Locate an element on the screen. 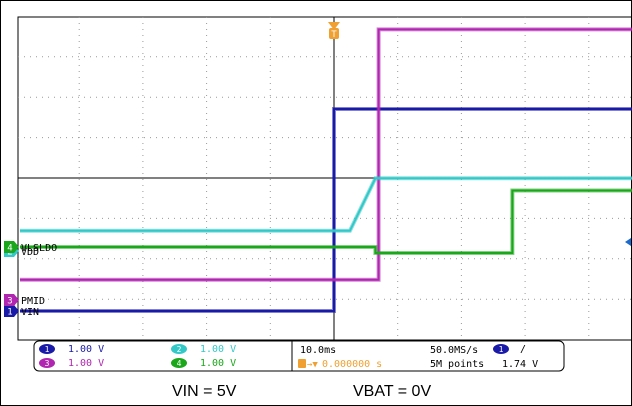  caption-vbat: VBAT = 0V is located at coordinates (392, 391).